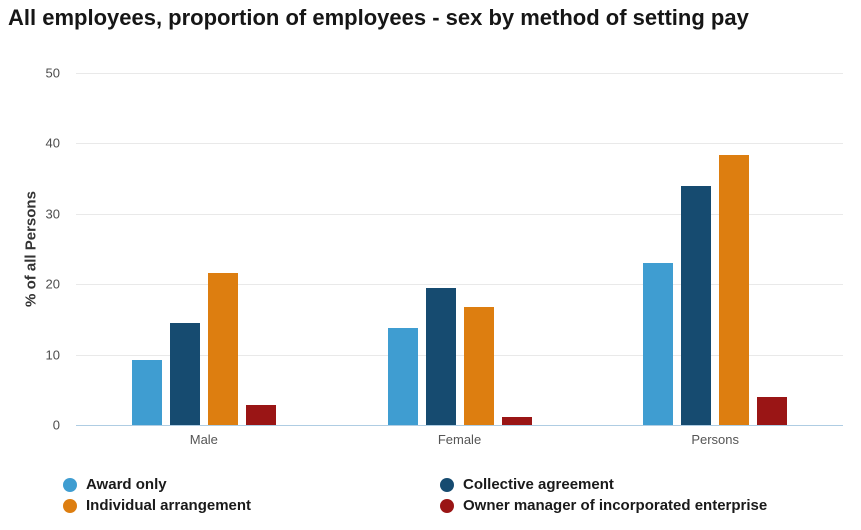  What do you see at coordinates (30, 249) in the screenshot?
I see `y-axis-ticks: 0 10 20 30 40 50` at bounding box center [30, 249].